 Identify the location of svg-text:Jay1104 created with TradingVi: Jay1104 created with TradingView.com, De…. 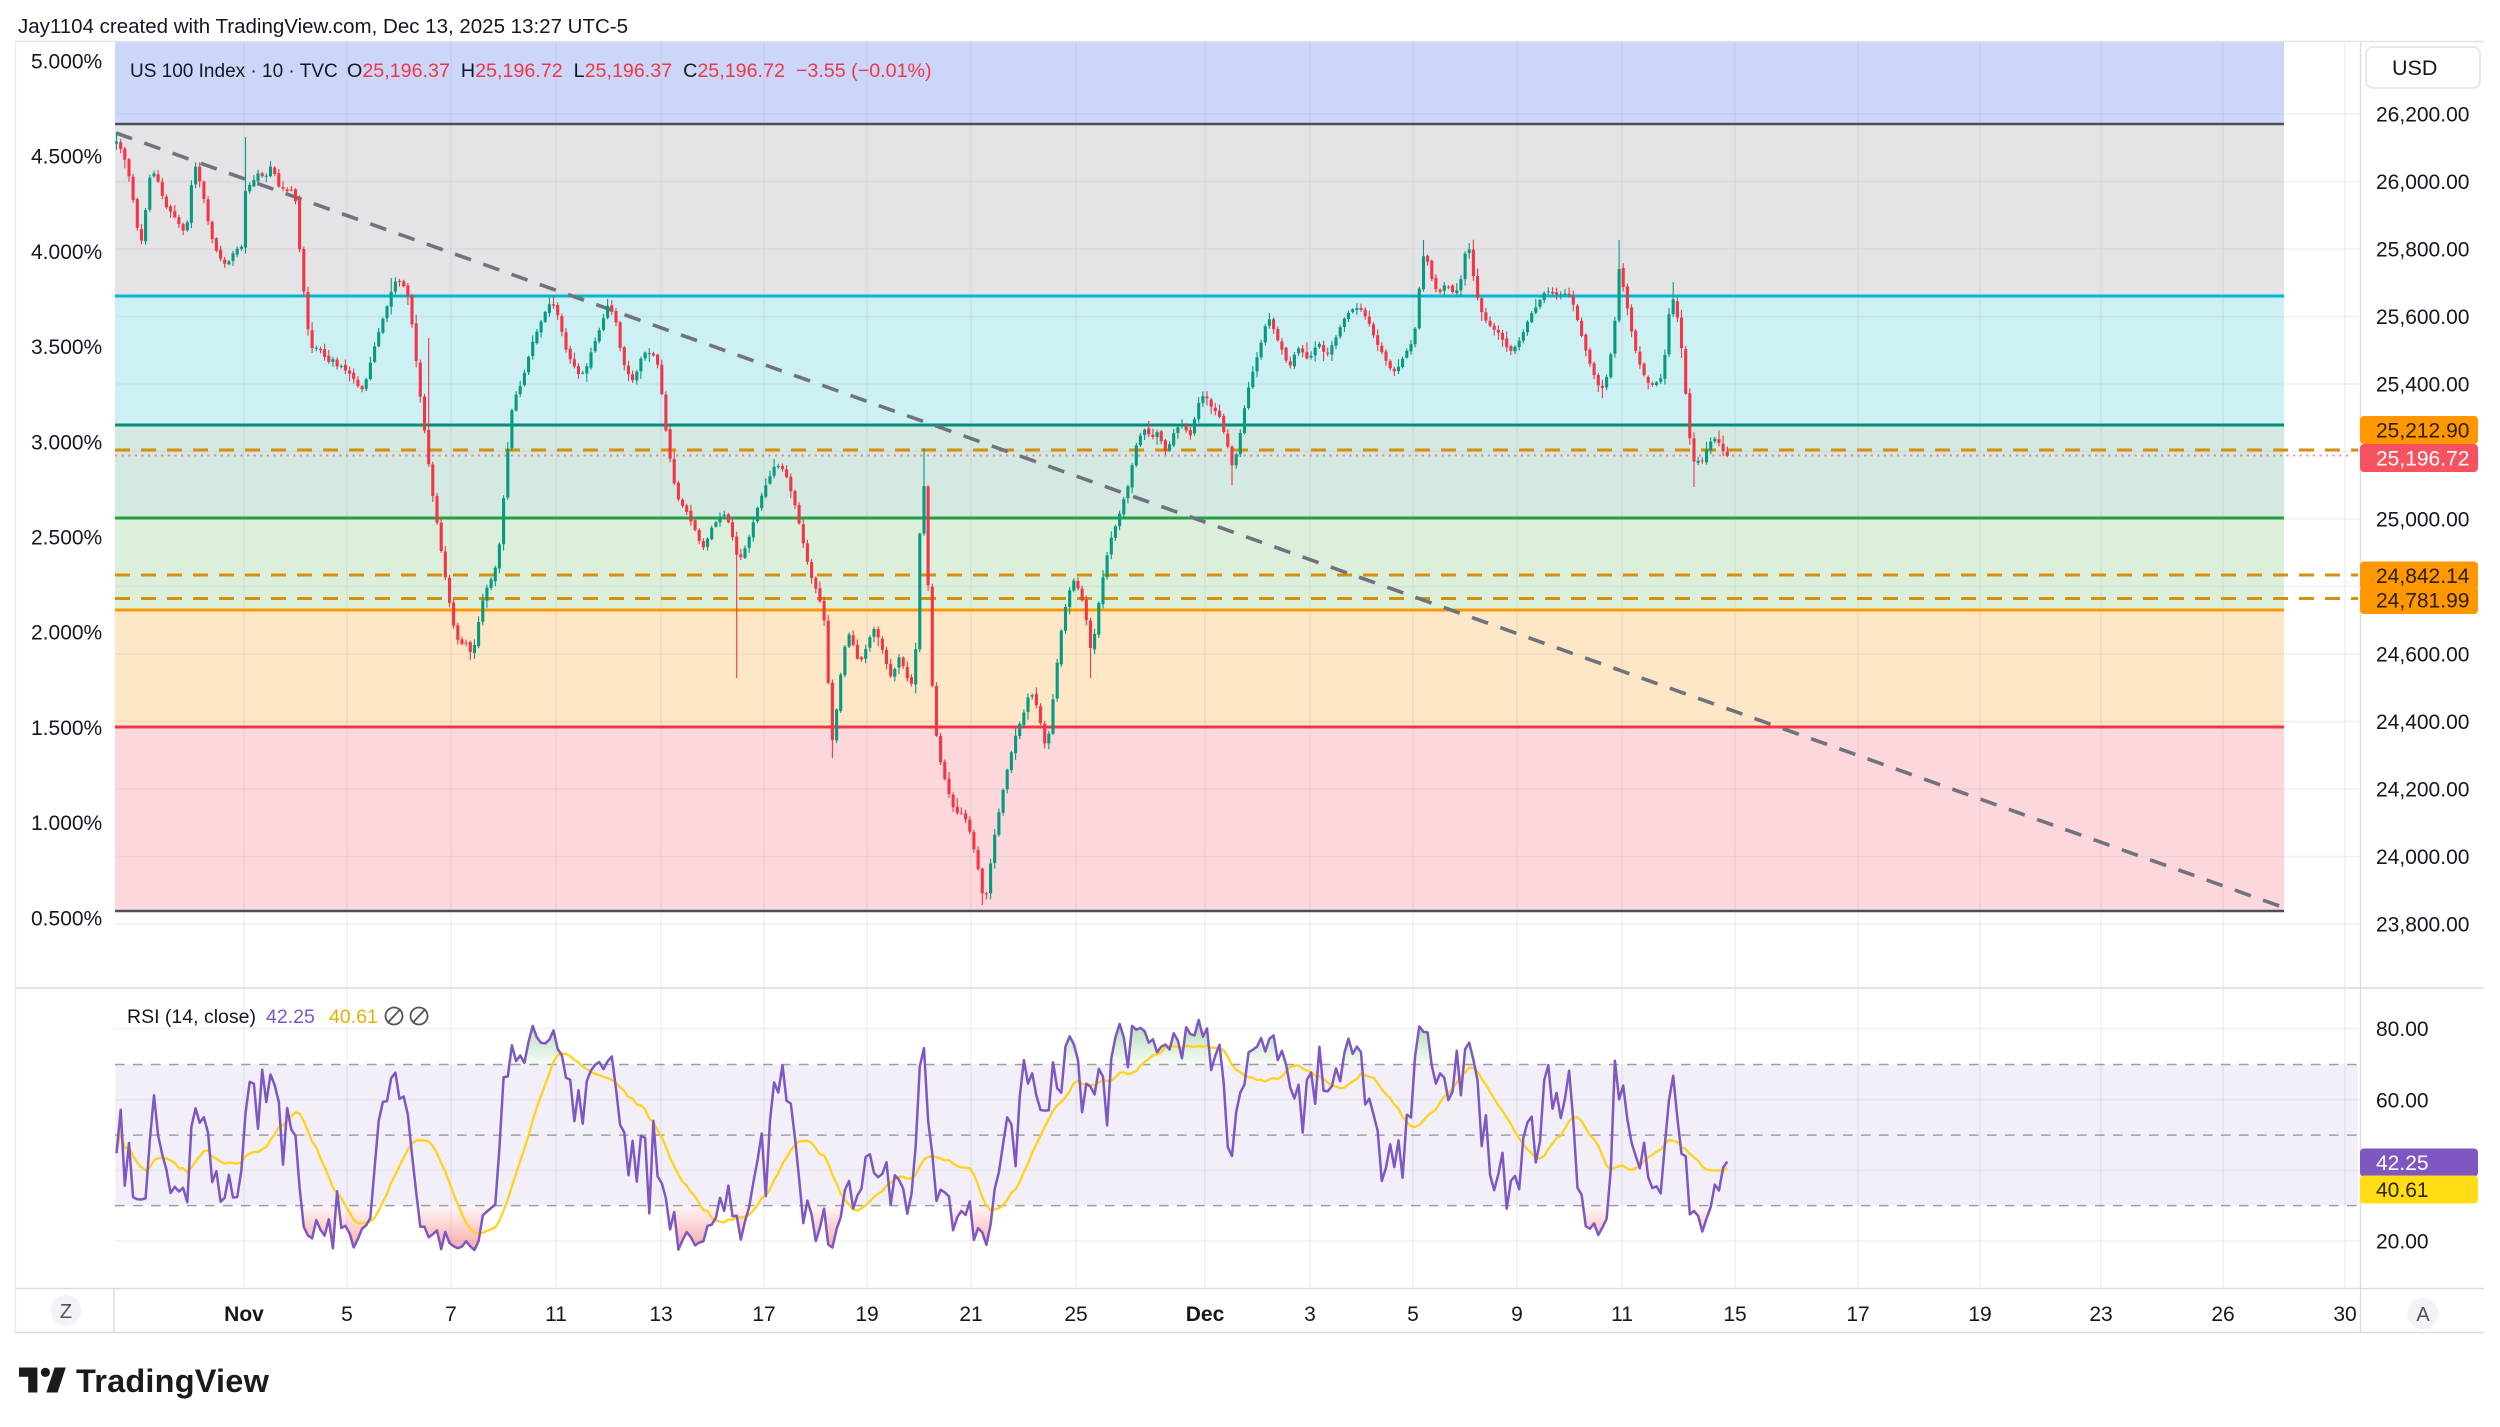
(323, 26).